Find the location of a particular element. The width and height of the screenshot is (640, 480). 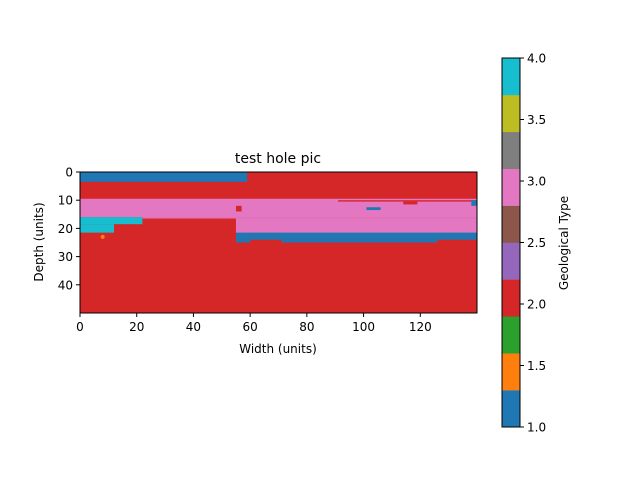

x-tick-label: 40 is located at coordinates (193, 327).